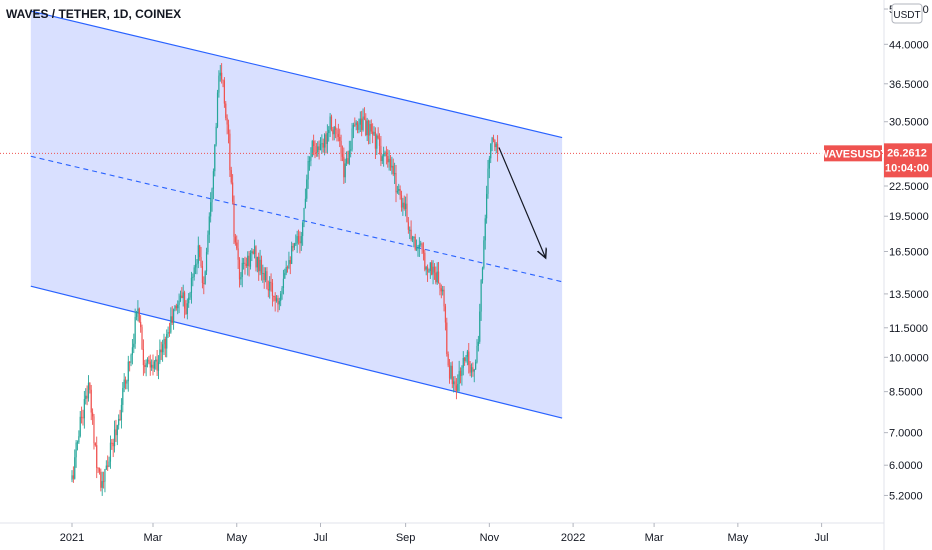 The width and height of the screenshot is (932, 550). Describe the element at coordinates (853, 153) in the screenshot. I see `symbol-tag-background` at that location.